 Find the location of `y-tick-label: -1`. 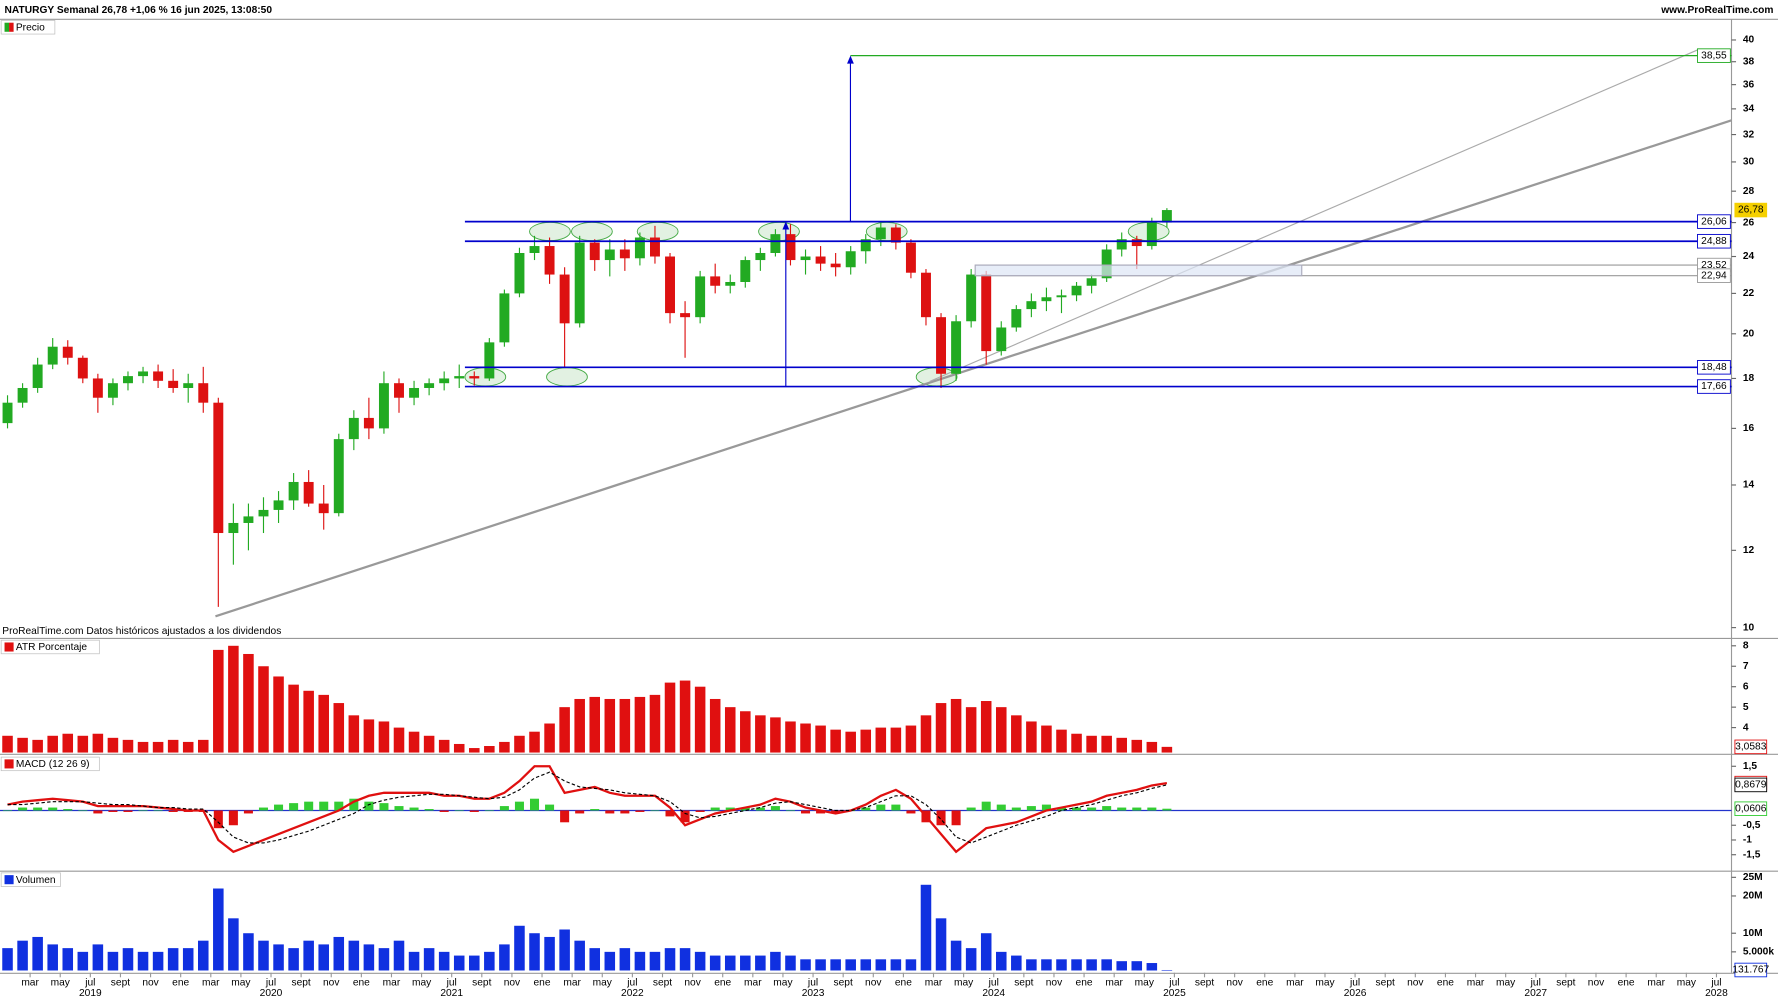

y-tick-label: -1 is located at coordinates (1747, 840).